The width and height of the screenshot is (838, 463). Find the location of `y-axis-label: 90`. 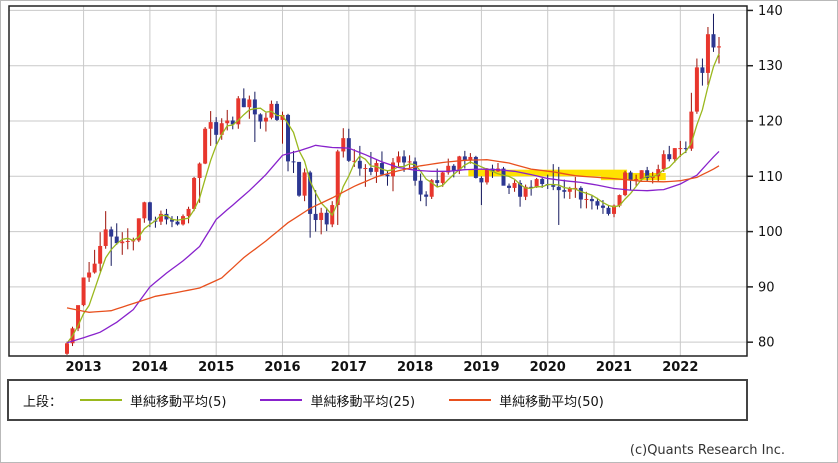

y-axis-label: 90 is located at coordinates (766, 287).